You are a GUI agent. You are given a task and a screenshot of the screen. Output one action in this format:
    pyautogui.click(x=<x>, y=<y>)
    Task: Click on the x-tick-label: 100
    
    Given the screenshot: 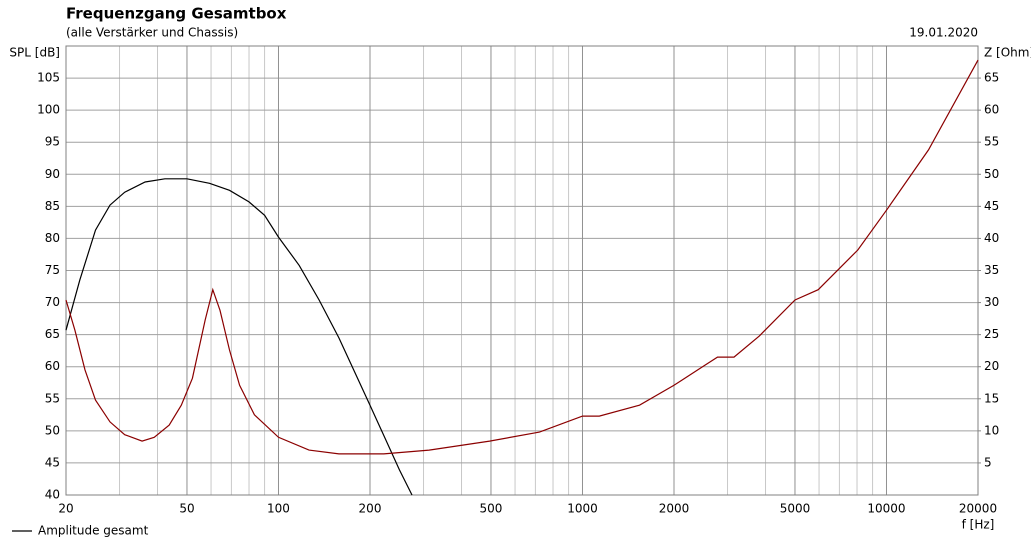 What is the action you would take?
    pyautogui.click(x=278, y=509)
    